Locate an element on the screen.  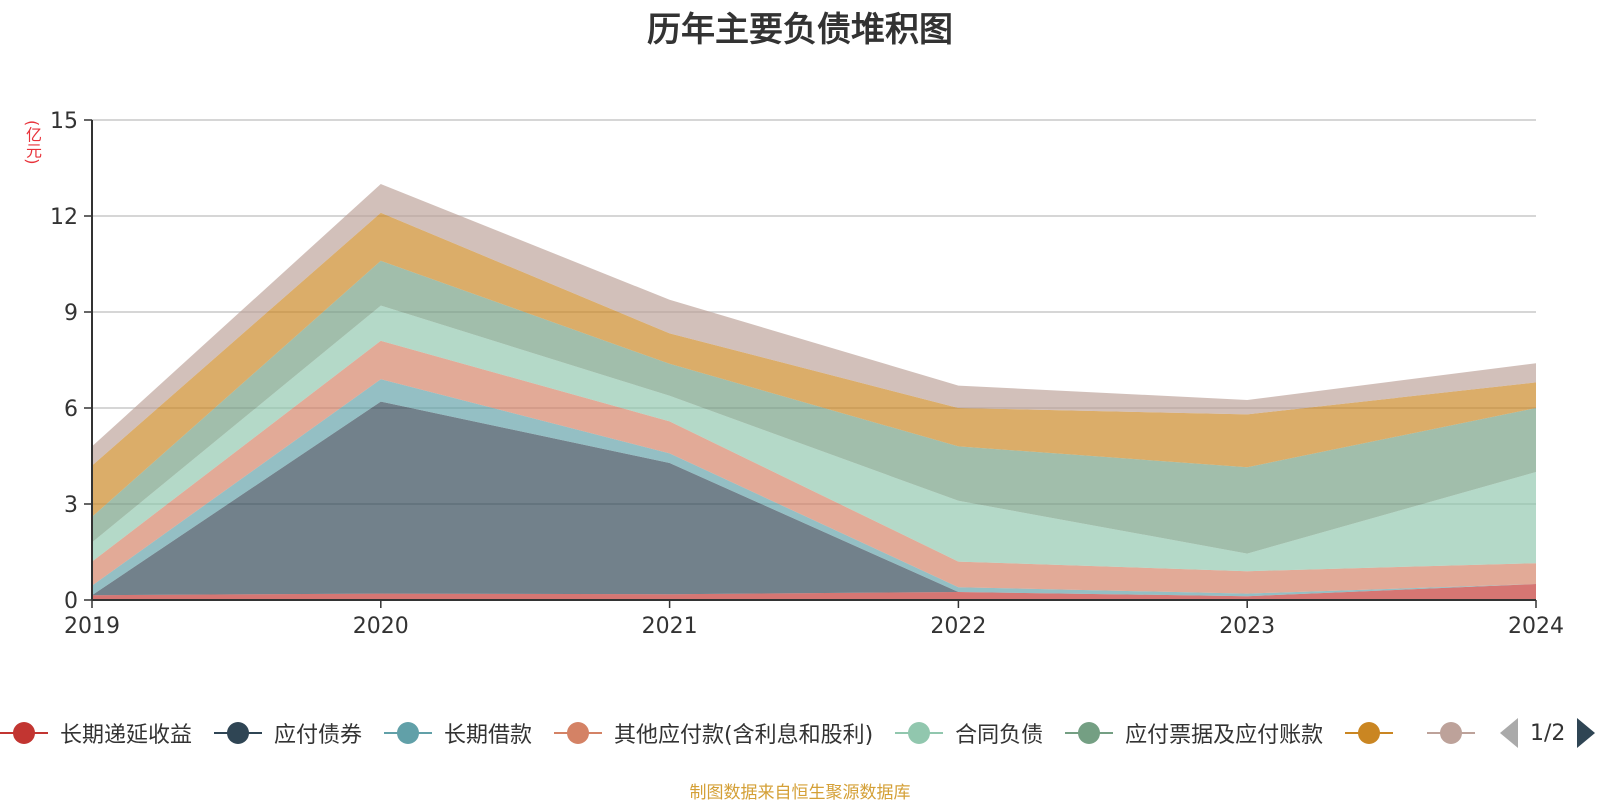
x-tick-label: 2023 is located at coordinates (1247, 626).